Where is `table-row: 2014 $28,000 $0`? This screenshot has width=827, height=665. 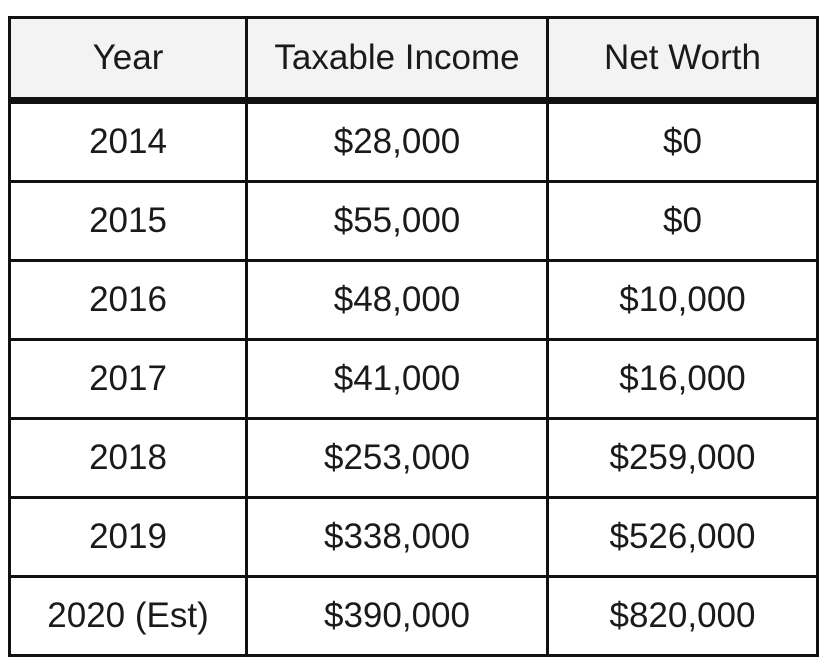
table-row: 2014 $28,000 $0 is located at coordinates (413, 141).